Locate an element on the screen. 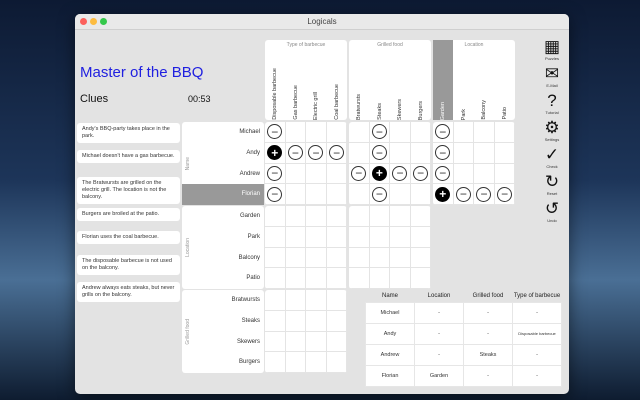  toolbar-button-tutorial: ? Tutorial is located at coordinates (552, 104).